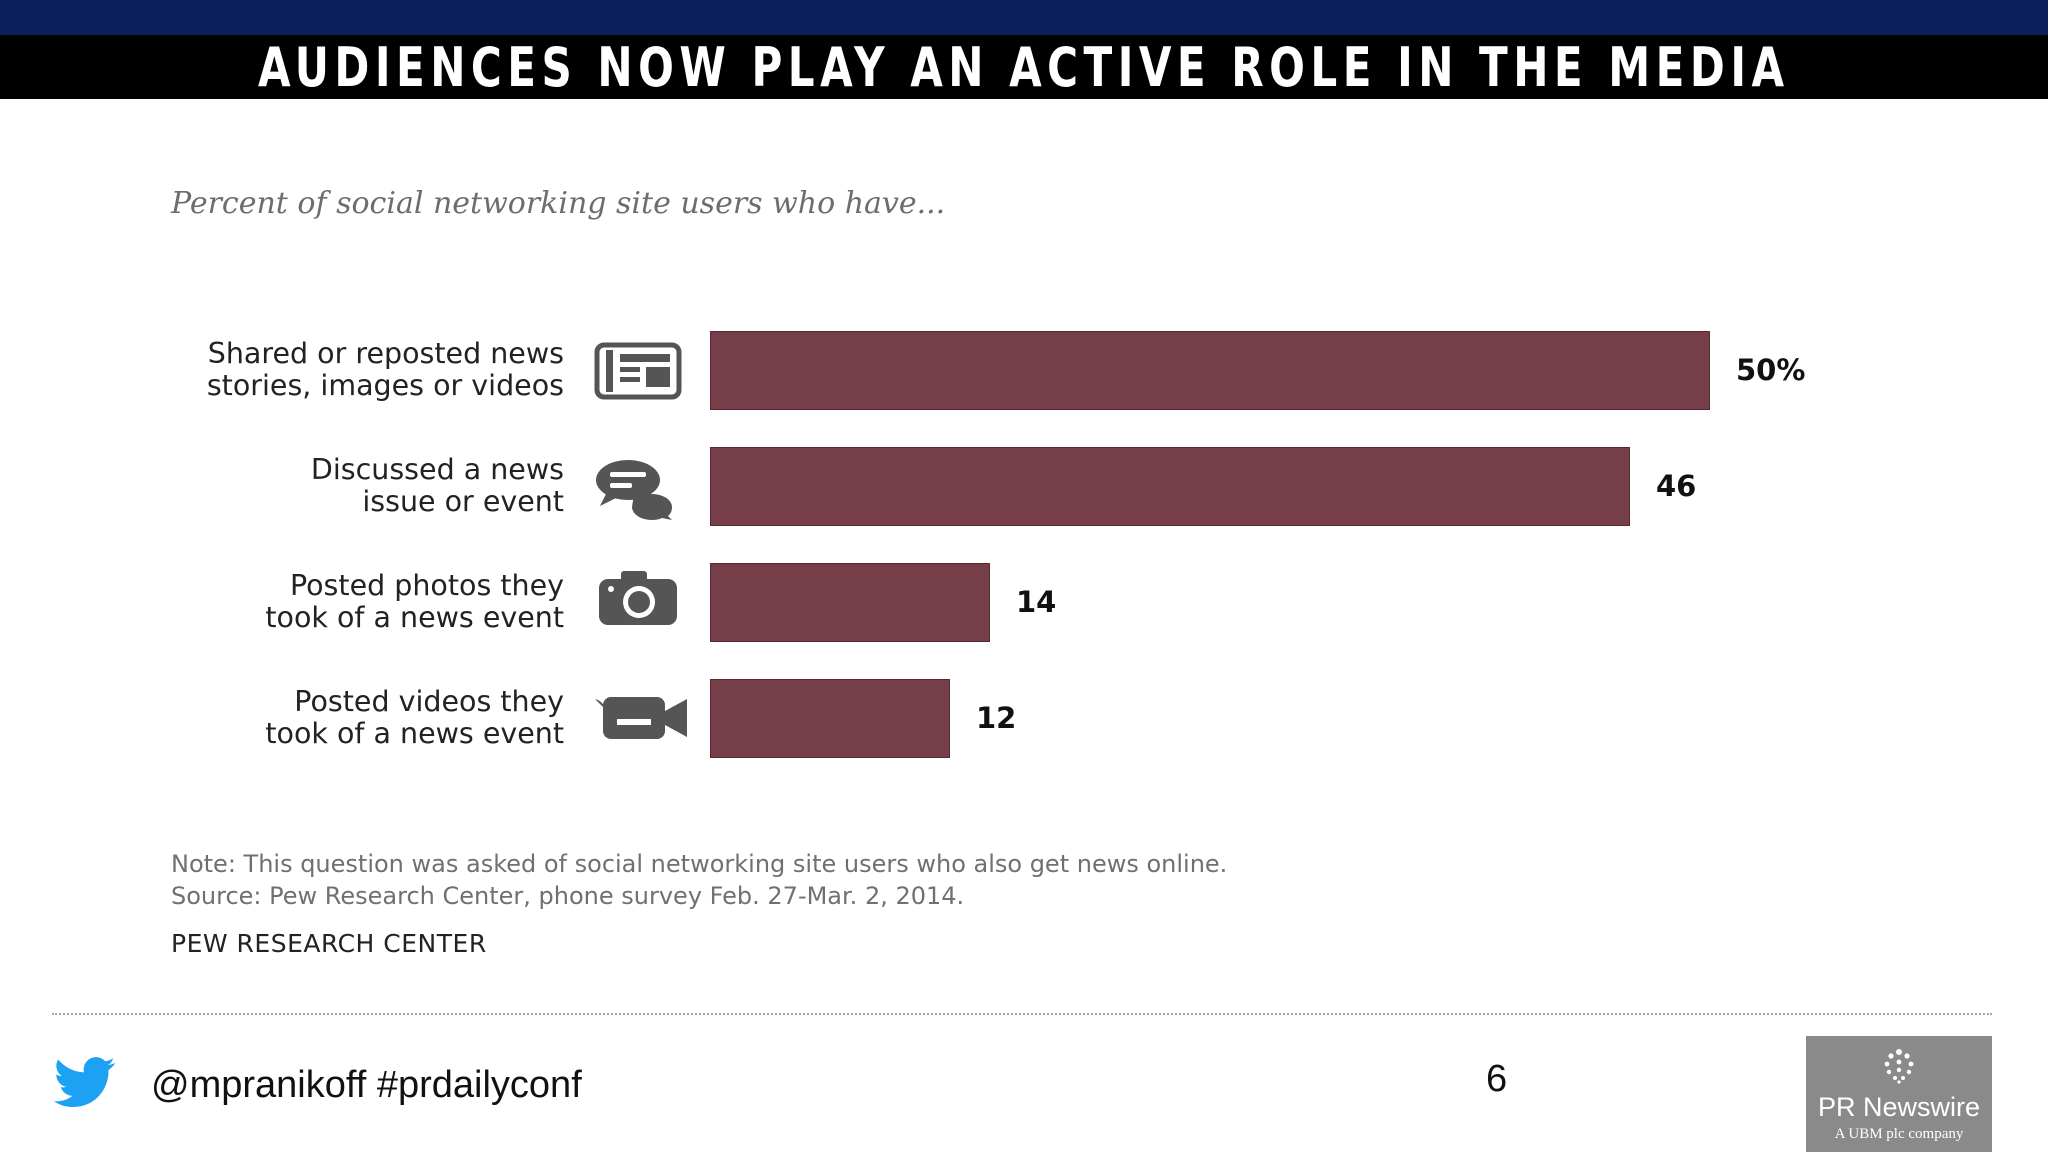 The width and height of the screenshot is (2048, 1152). I want to click on twitter-bird-icon, so click(84, 1082).